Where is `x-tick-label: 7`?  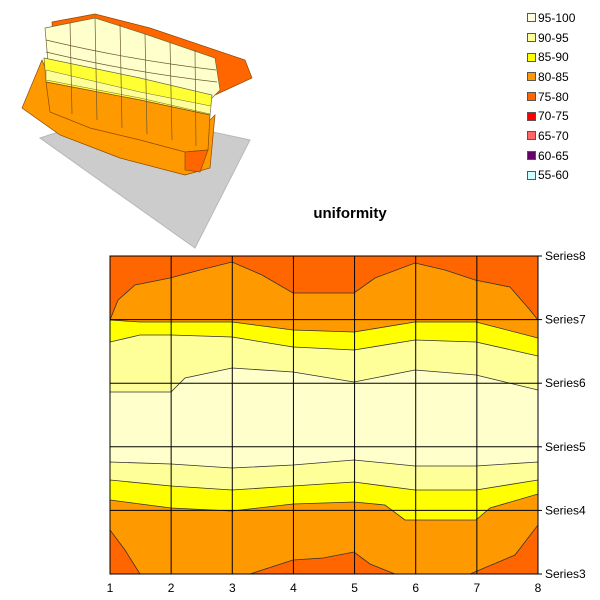 x-tick-label: 7 is located at coordinates (477, 588).